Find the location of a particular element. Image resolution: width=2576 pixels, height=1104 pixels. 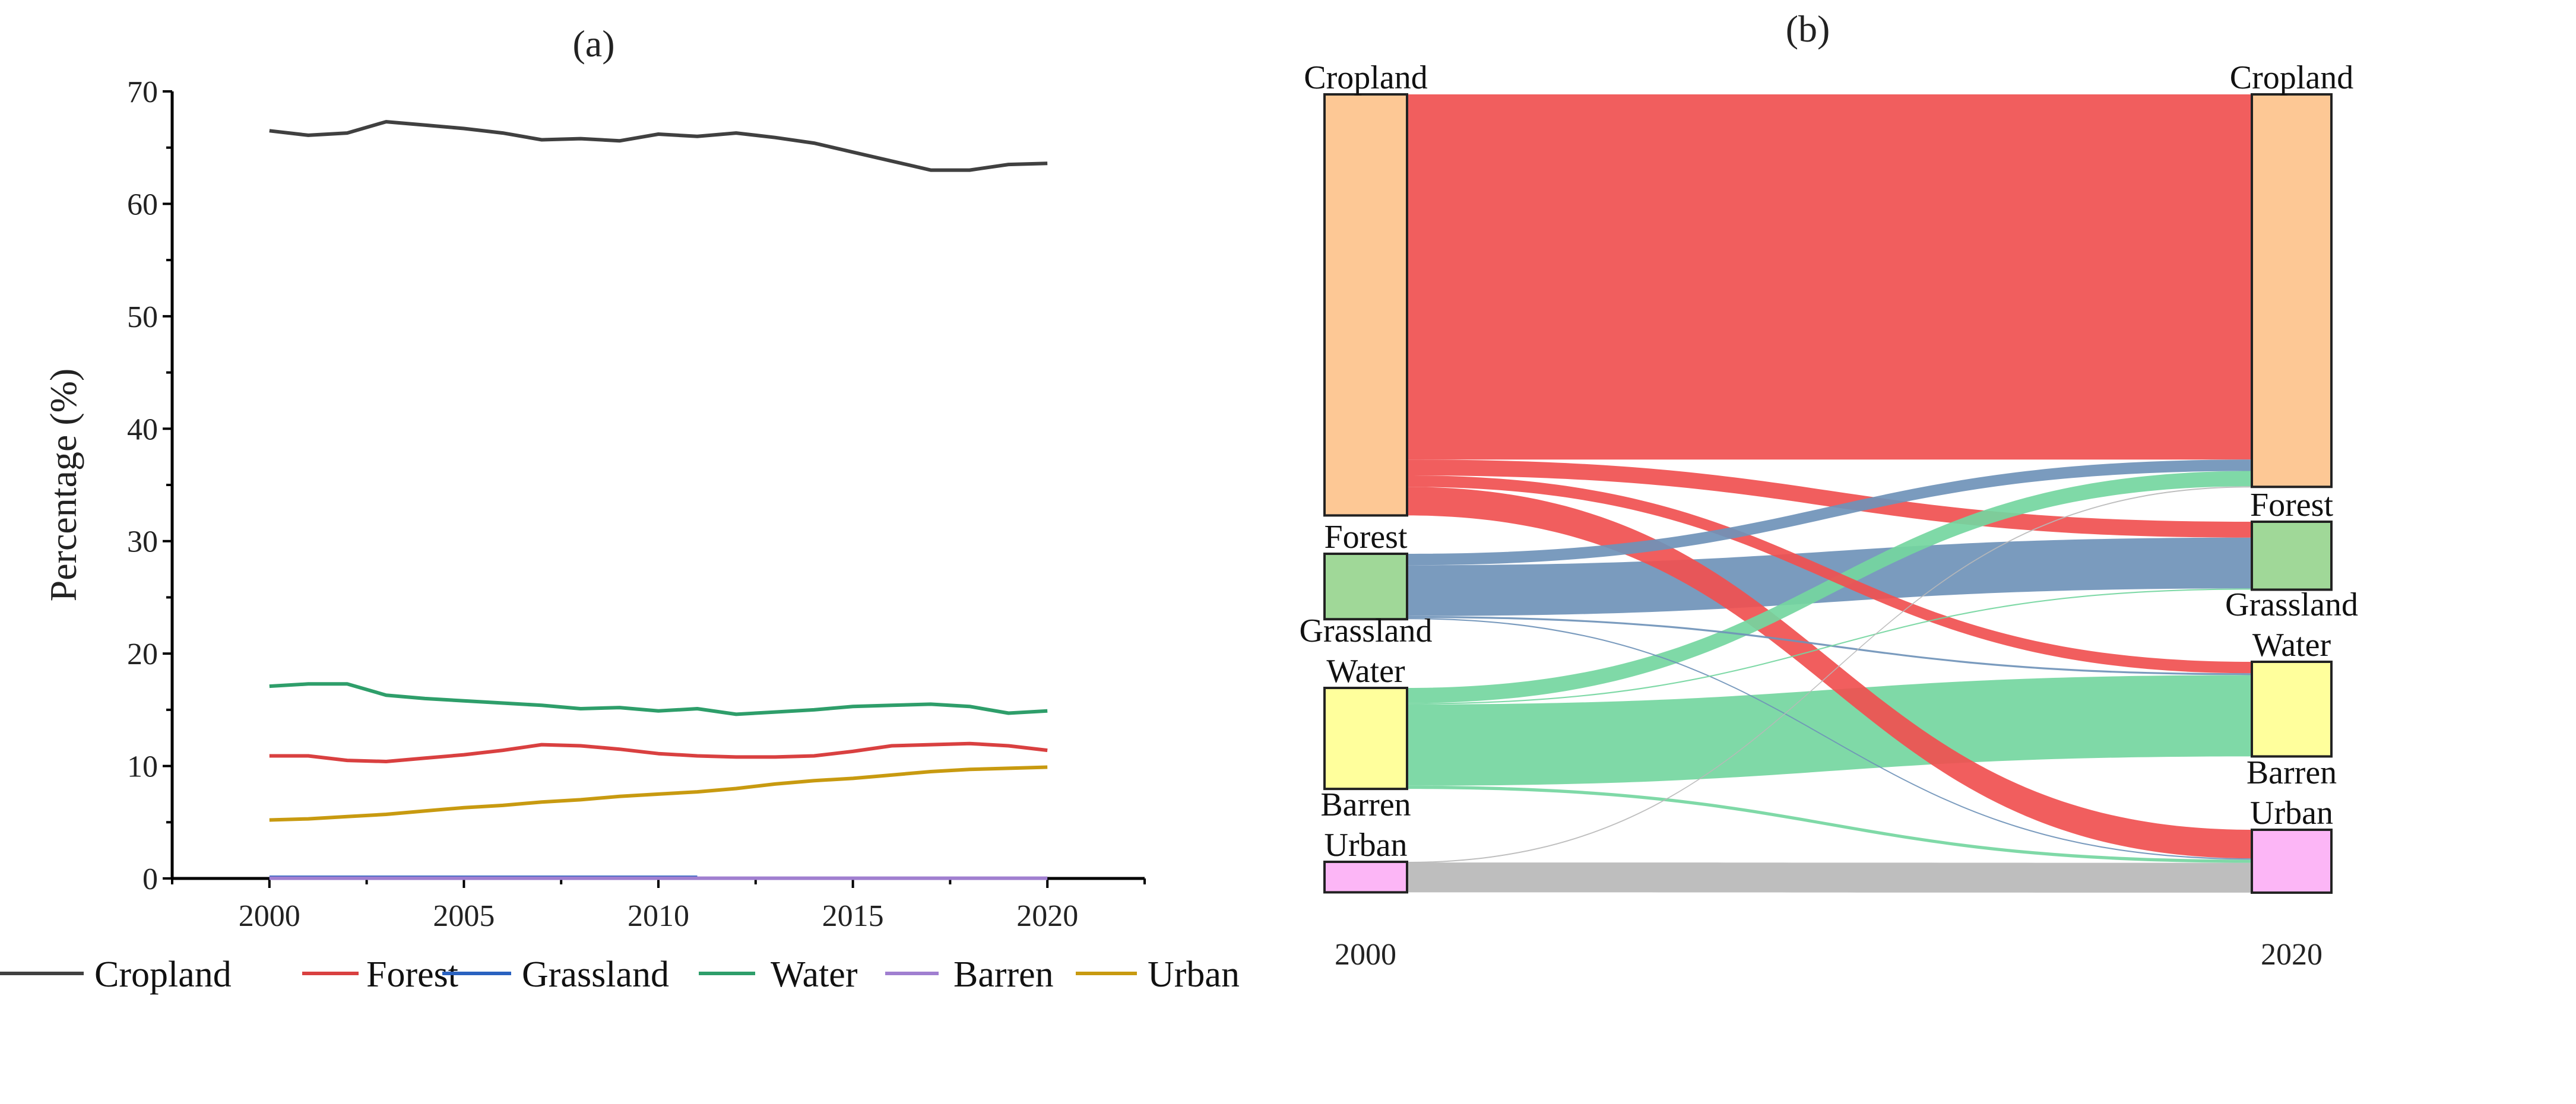

series-line-cropland is located at coordinates (658, 146).